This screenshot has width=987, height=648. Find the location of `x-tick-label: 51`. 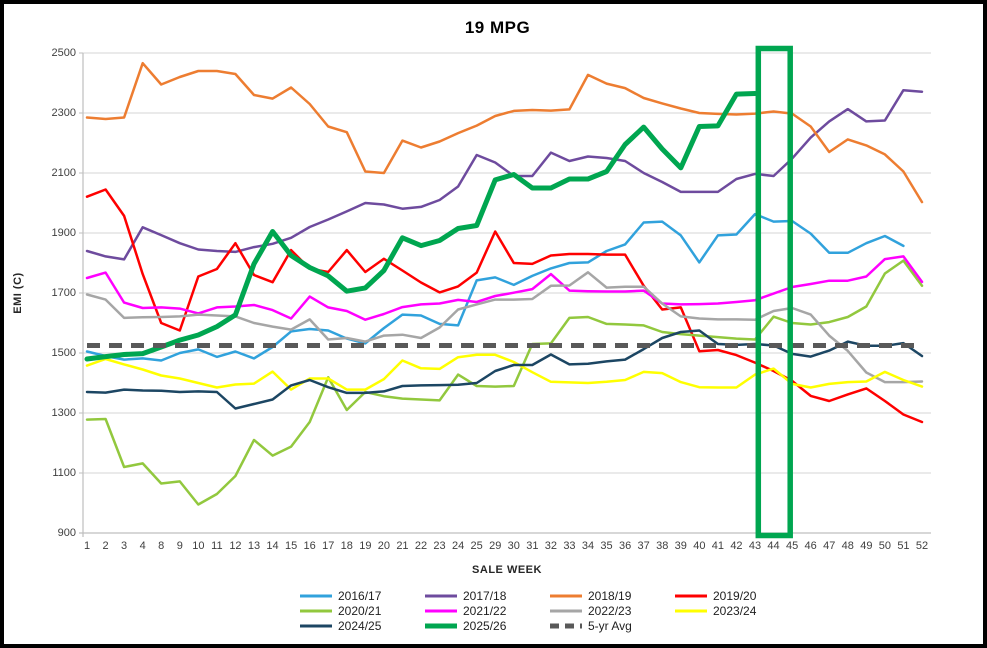

x-tick-label: 51 is located at coordinates (903, 546).